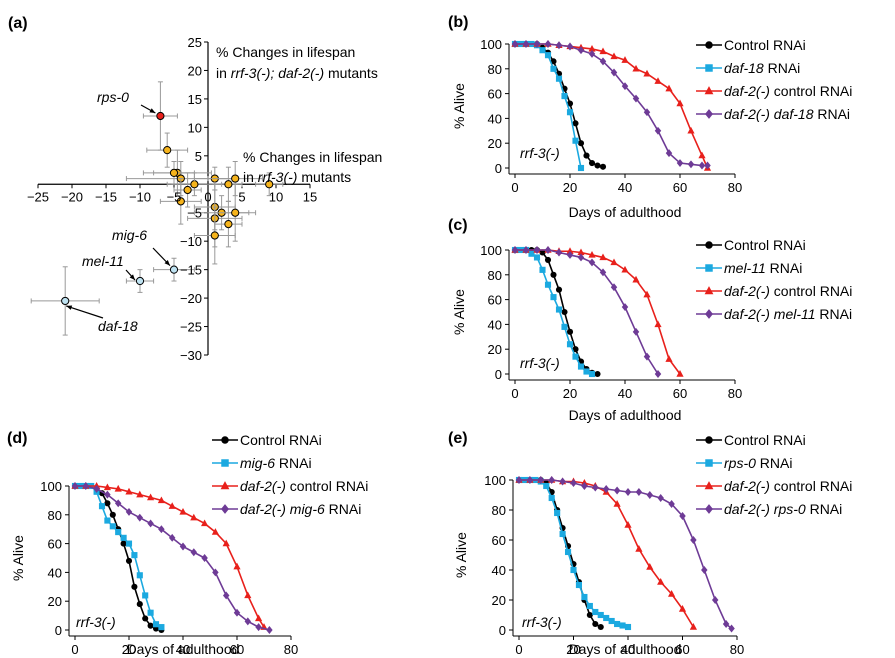  What do you see at coordinates (570, 393) in the screenshot?
I see `x-tick-label: 20` at bounding box center [570, 393].